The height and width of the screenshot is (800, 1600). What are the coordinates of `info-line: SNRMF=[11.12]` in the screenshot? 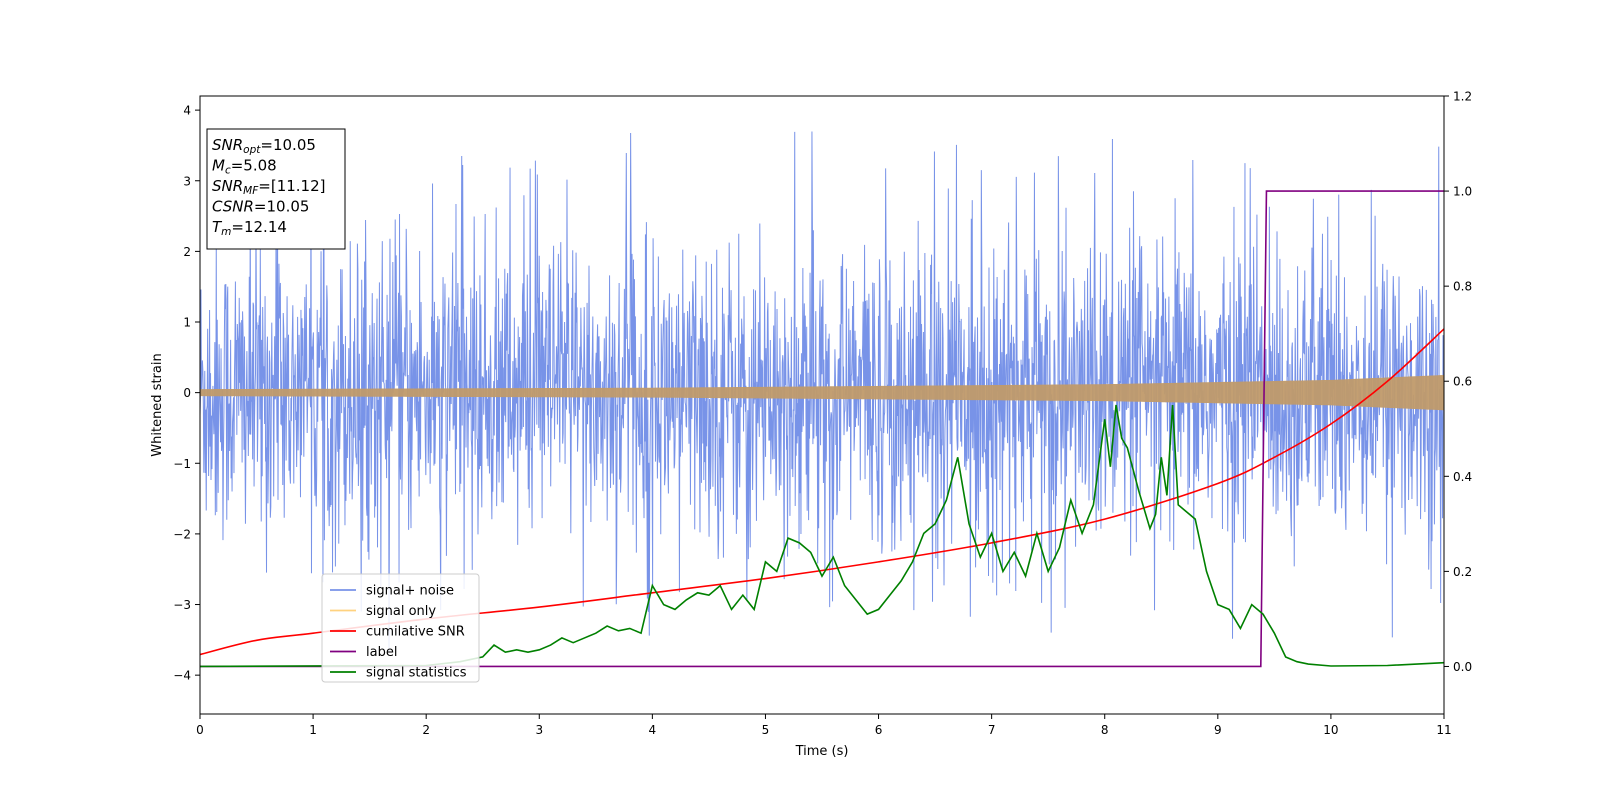 It's located at (269, 187).